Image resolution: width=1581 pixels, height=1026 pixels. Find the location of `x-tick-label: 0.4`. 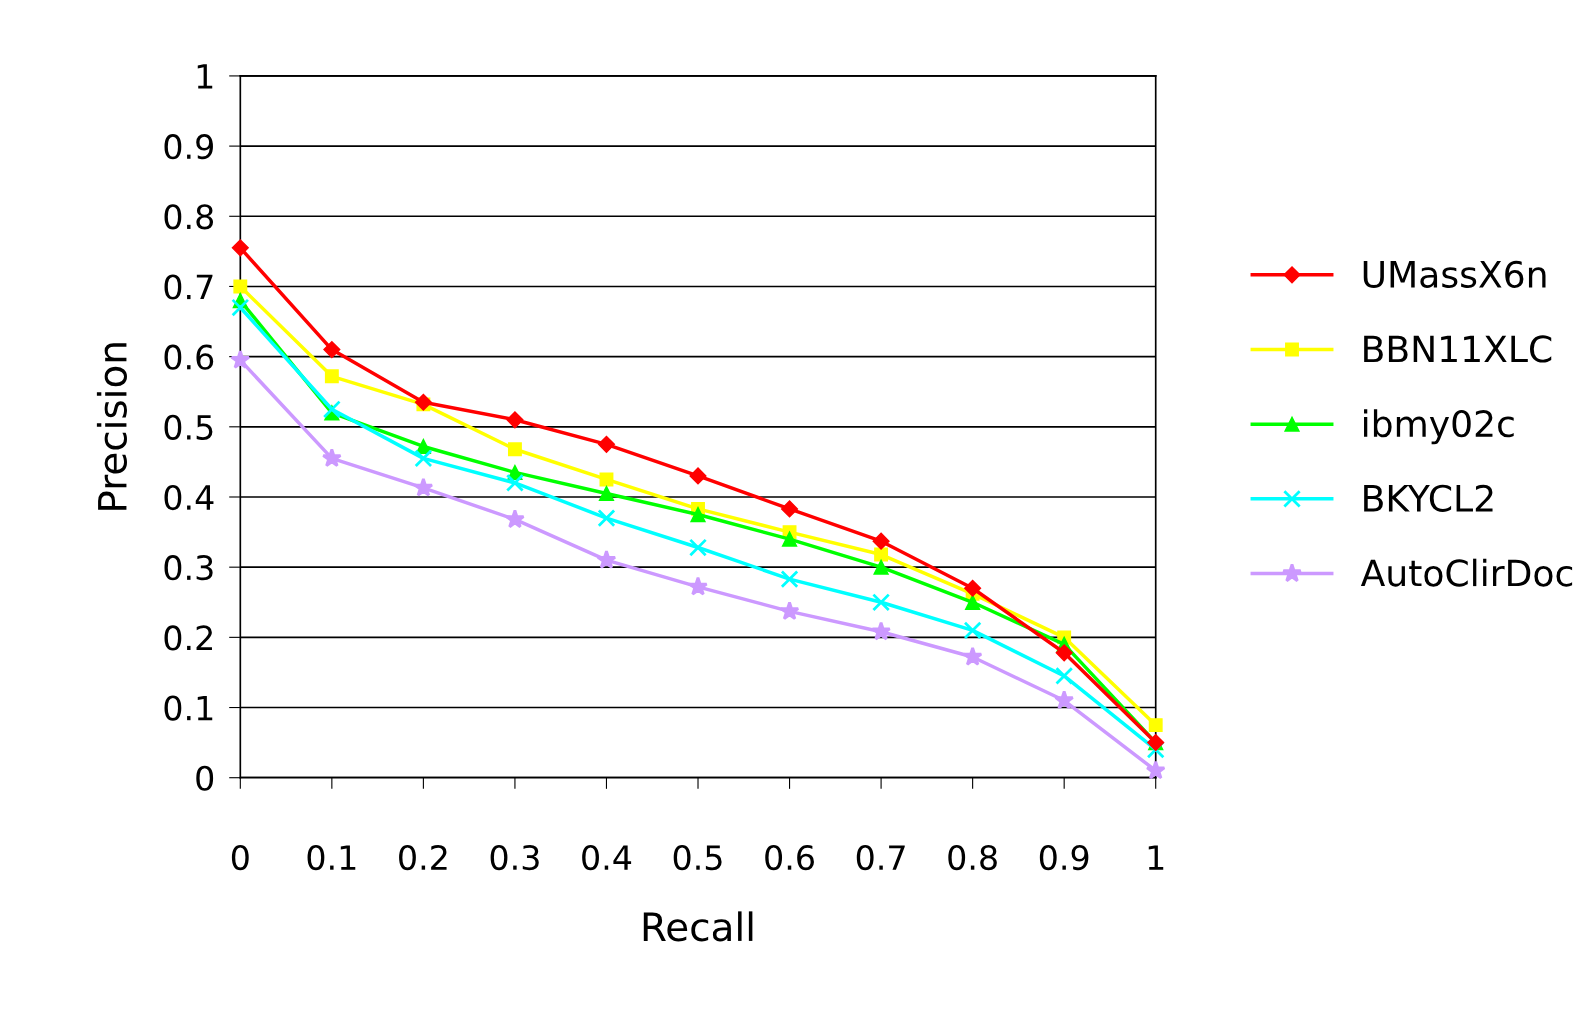

x-tick-label: 0.4 is located at coordinates (607, 857).